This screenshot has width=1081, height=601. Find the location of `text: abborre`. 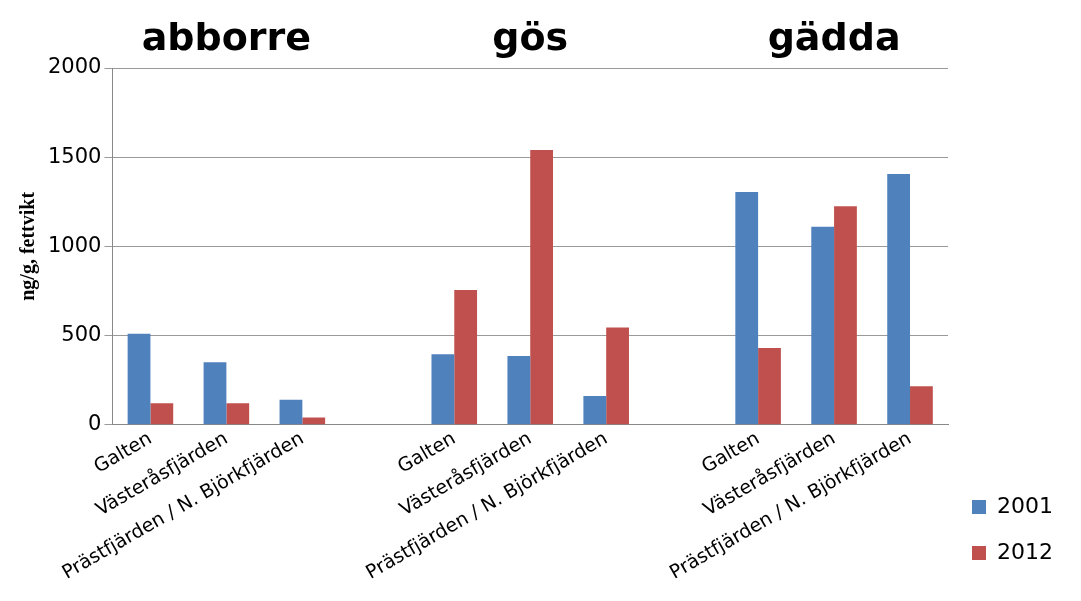

text: abborre is located at coordinates (226, 36).